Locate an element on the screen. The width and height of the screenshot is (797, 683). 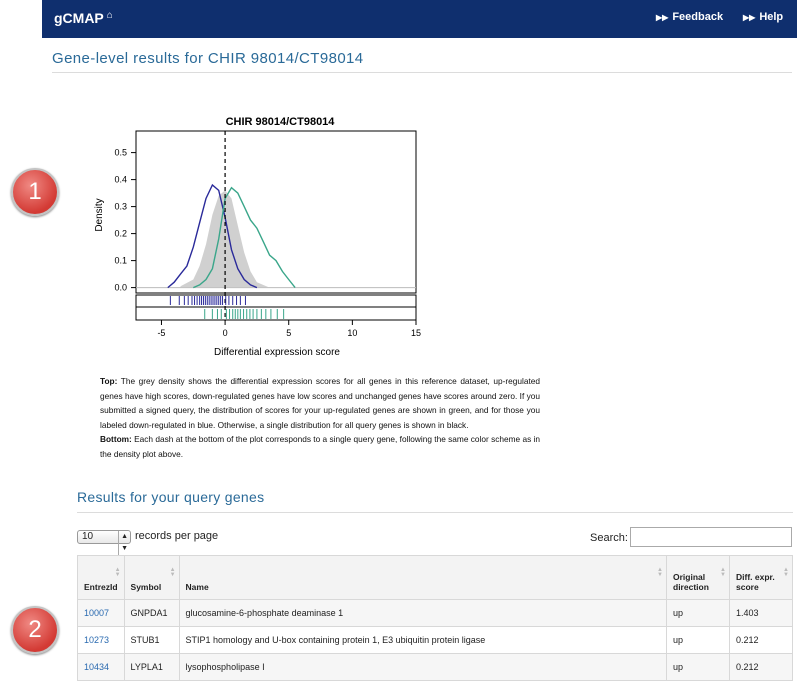
chart-title: CHIR 98014/CT98014 is located at coordinates (281, 122).